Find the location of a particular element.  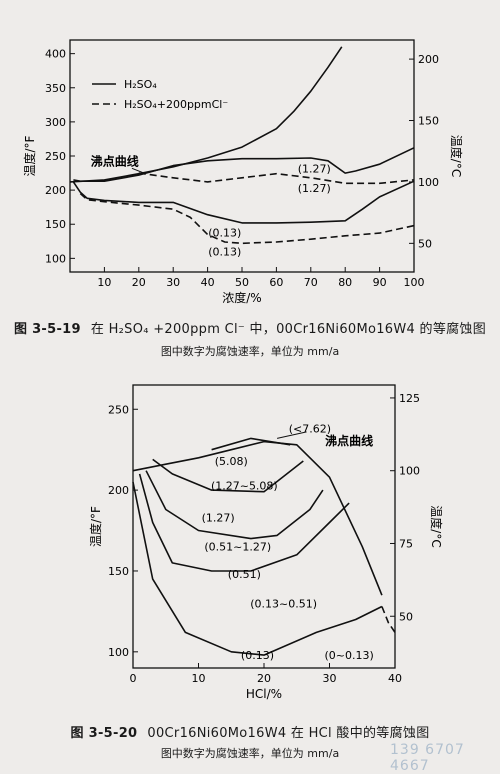

y-tick-label-left: 300 is located at coordinates (55, 122).